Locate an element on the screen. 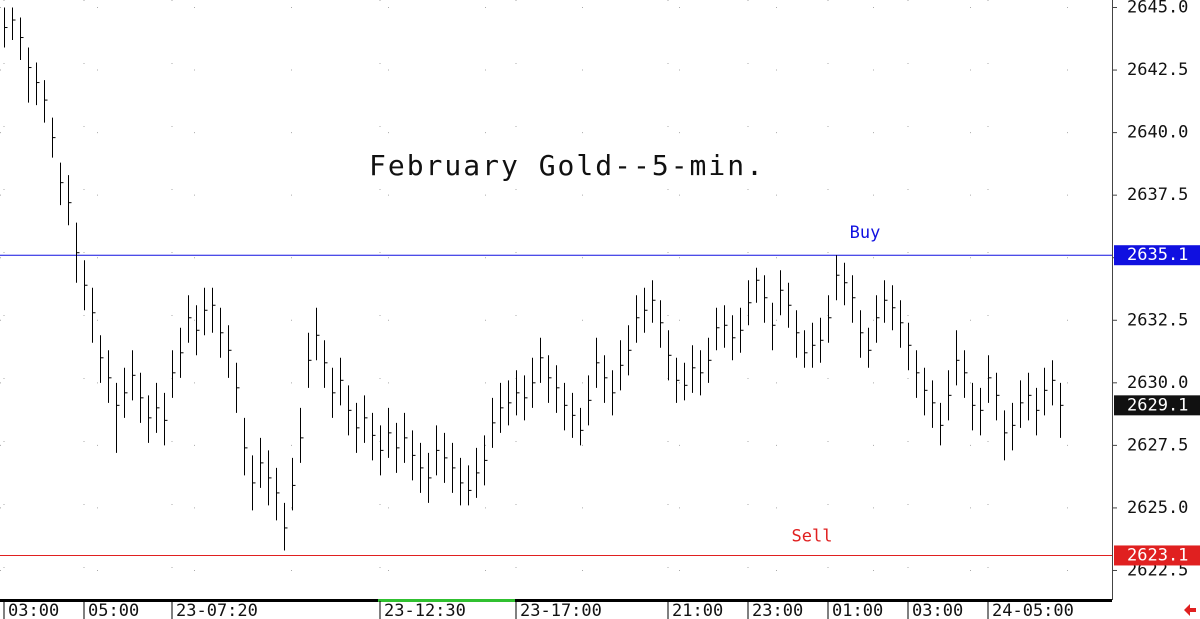 Image resolution: width=1200 pixels, height=619 pixels. y-tick-label: 2630.0 is located at coordinates (1157, 383).